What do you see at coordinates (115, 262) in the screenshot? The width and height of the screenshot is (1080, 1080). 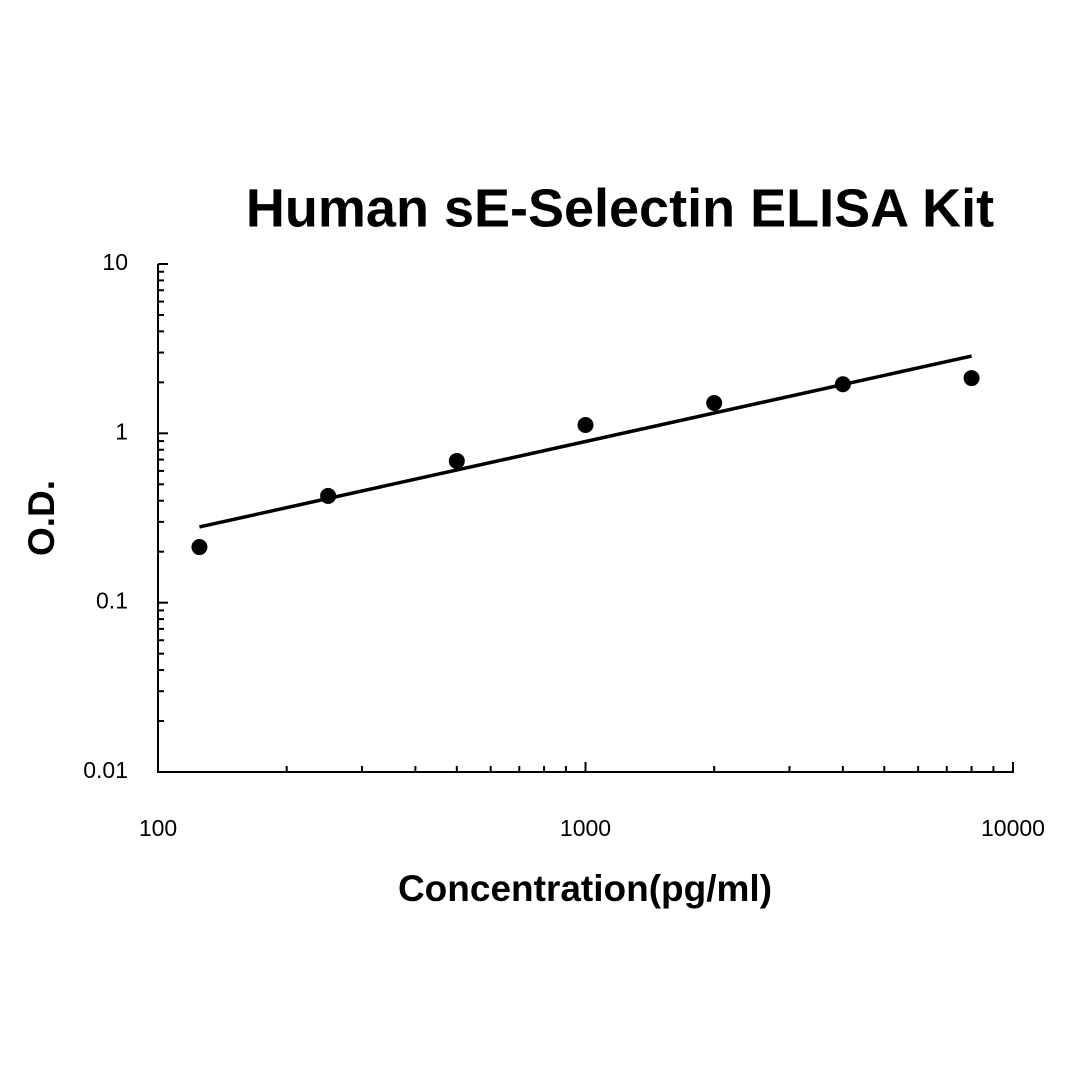 I see `y-tick-label: 10` at bounding box center [115, 262].